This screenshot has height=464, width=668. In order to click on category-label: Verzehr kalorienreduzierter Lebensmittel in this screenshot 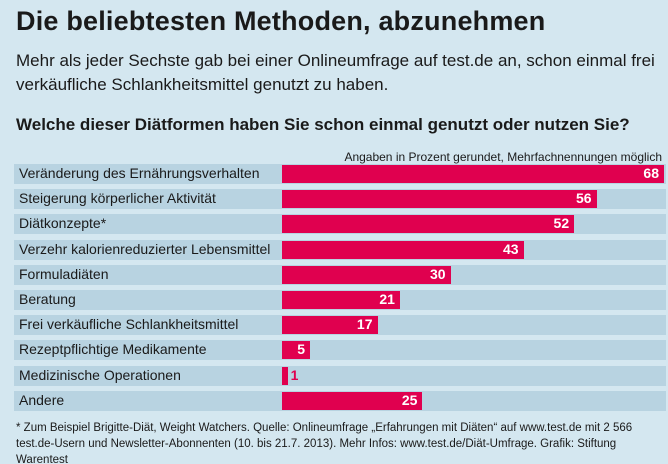, I will do `click(145, 248)`.